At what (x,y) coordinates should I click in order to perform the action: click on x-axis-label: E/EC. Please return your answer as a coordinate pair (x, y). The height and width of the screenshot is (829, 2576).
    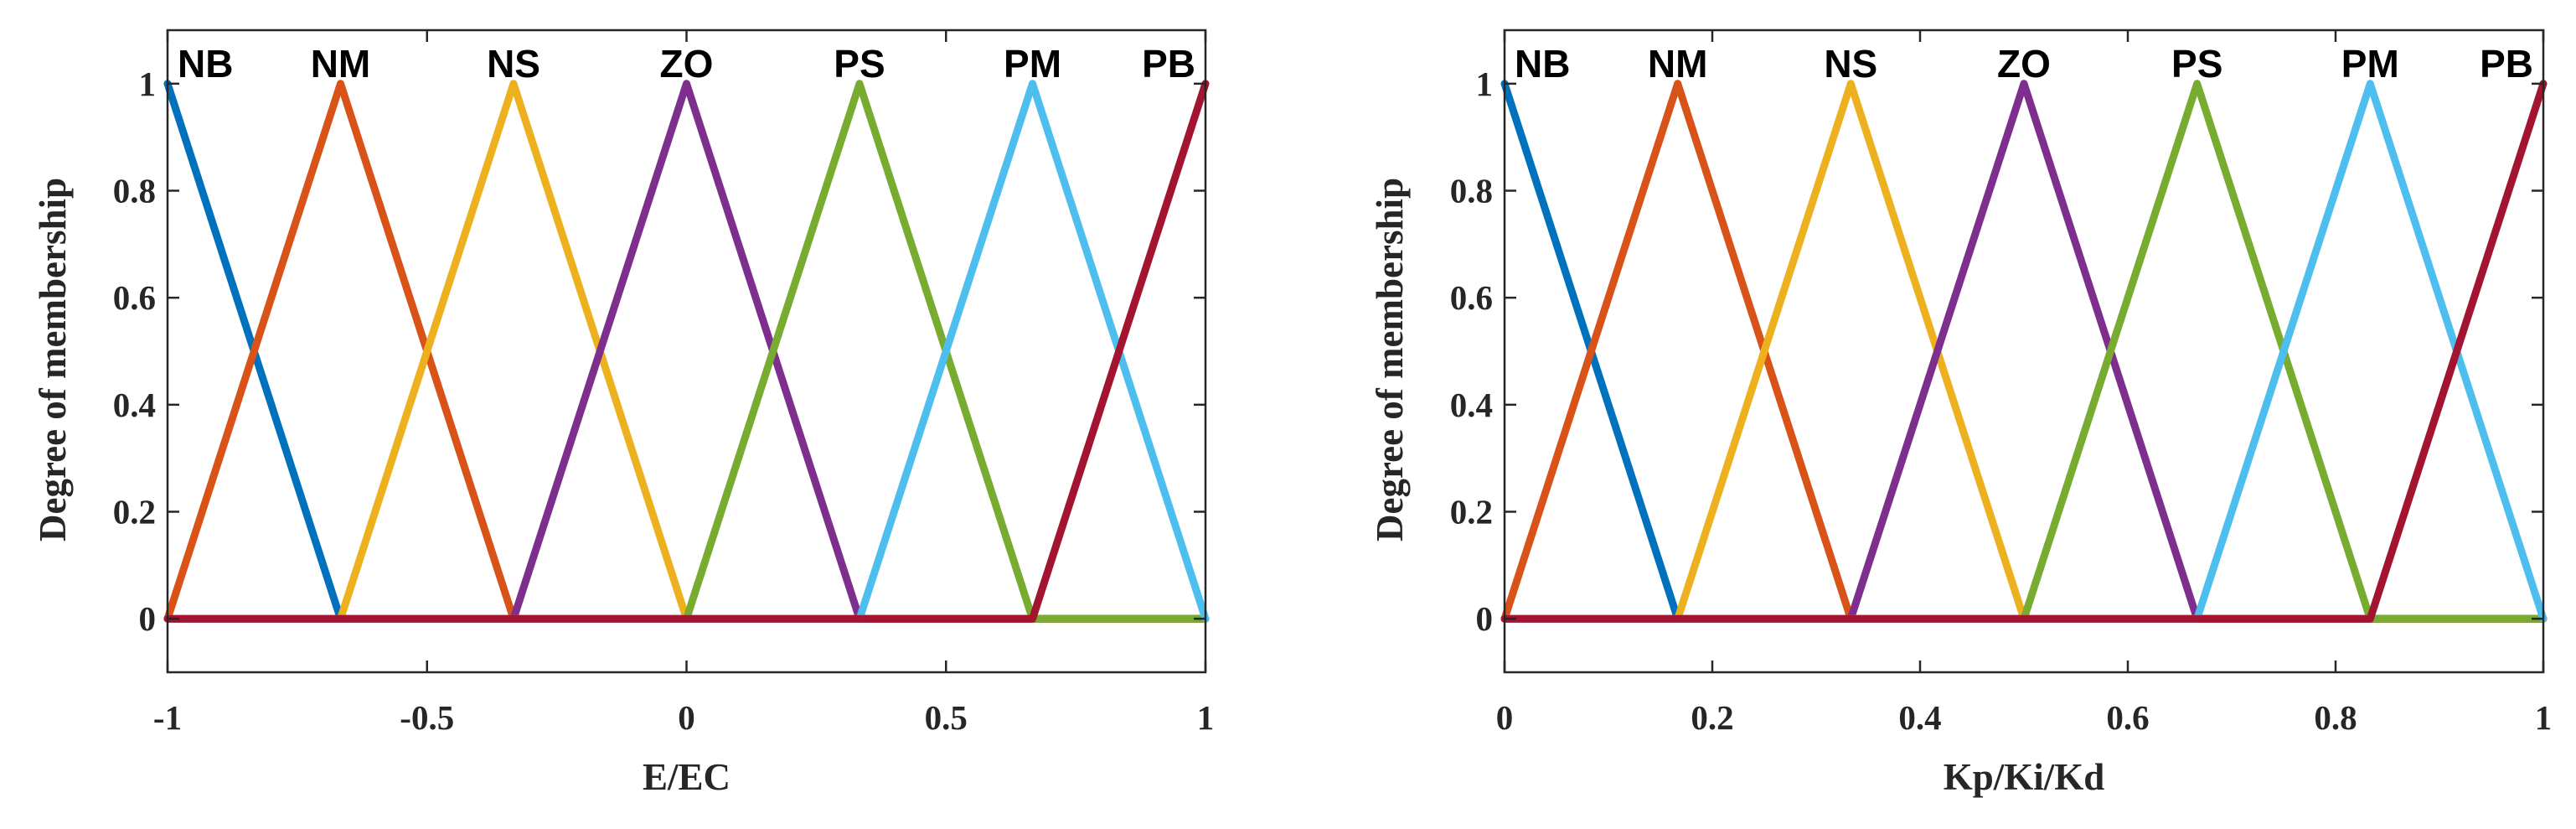
    Looking at the image, I should click on (686, 777).